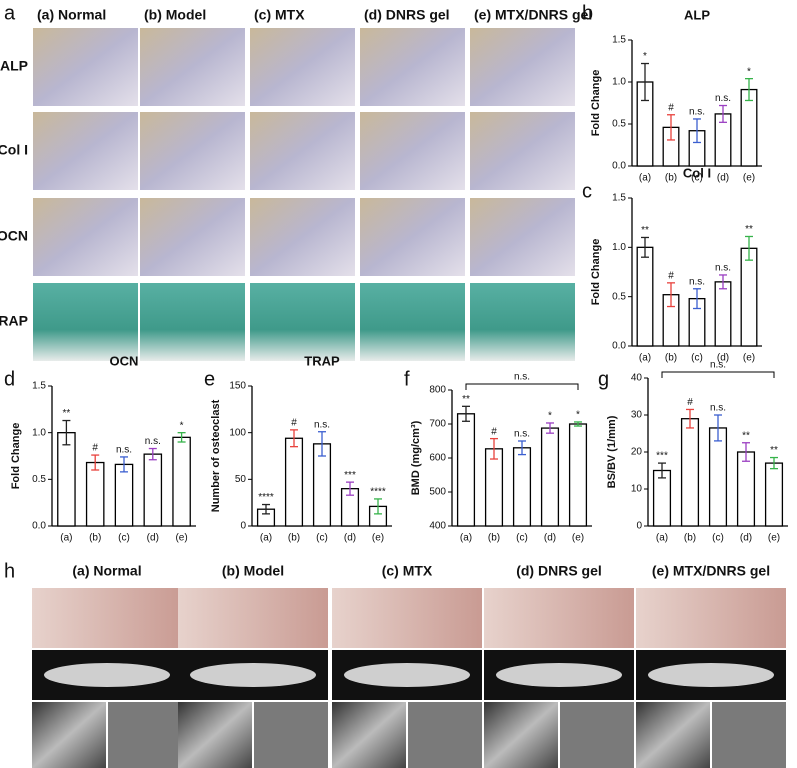 This screenshot has width=797, height=768. I want to click on y-tick-label: 600, so click(437, 458).